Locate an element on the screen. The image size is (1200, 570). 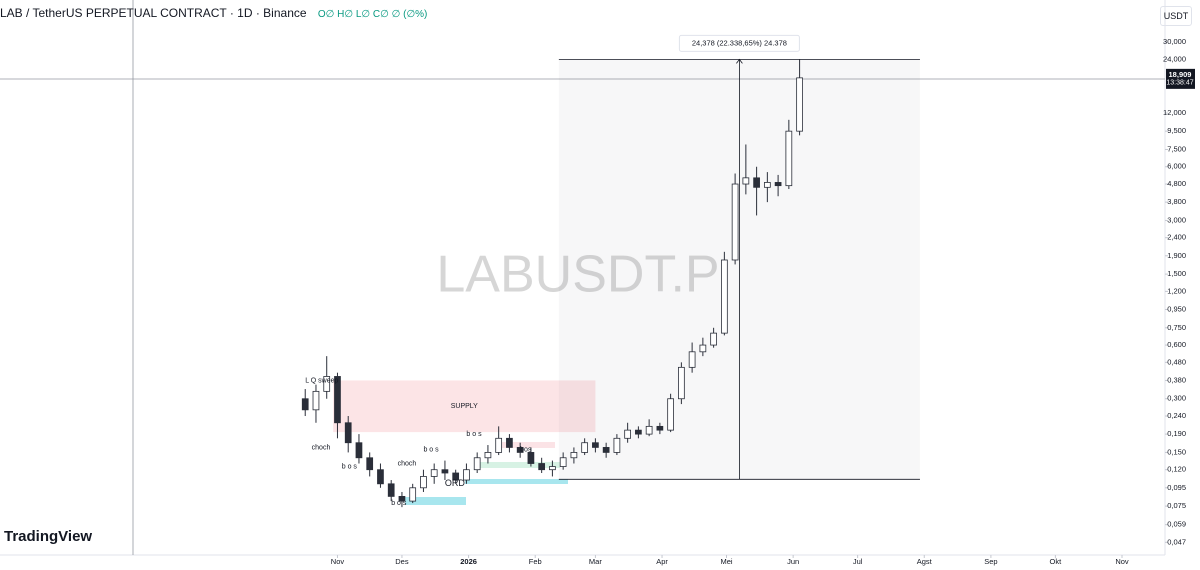
annotation: bos is located at coordinates (526, 450).